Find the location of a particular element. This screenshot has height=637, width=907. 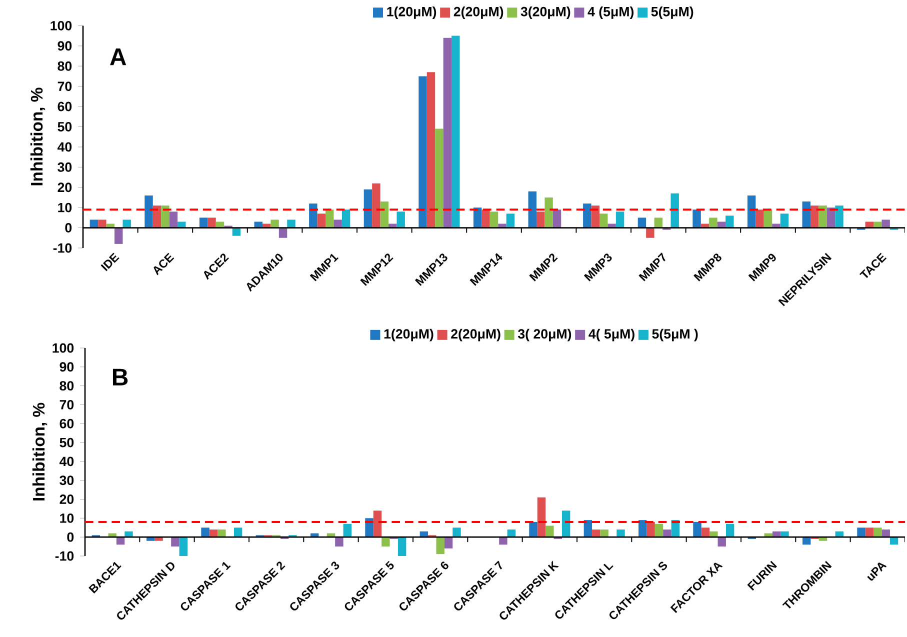

legend-label: 5(5μM ) is located at coordinates (675, 335).